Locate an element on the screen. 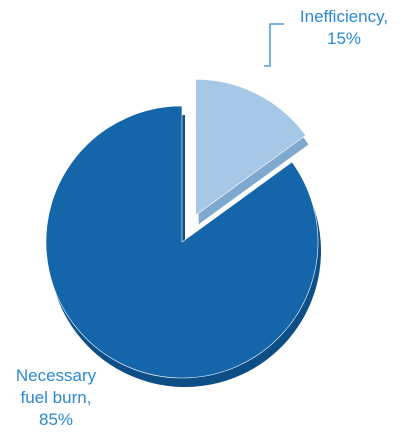 The image size is (405, 445). data-label-inefficiency-line-1: Inefficiency, is located at coordinates (344, 16).